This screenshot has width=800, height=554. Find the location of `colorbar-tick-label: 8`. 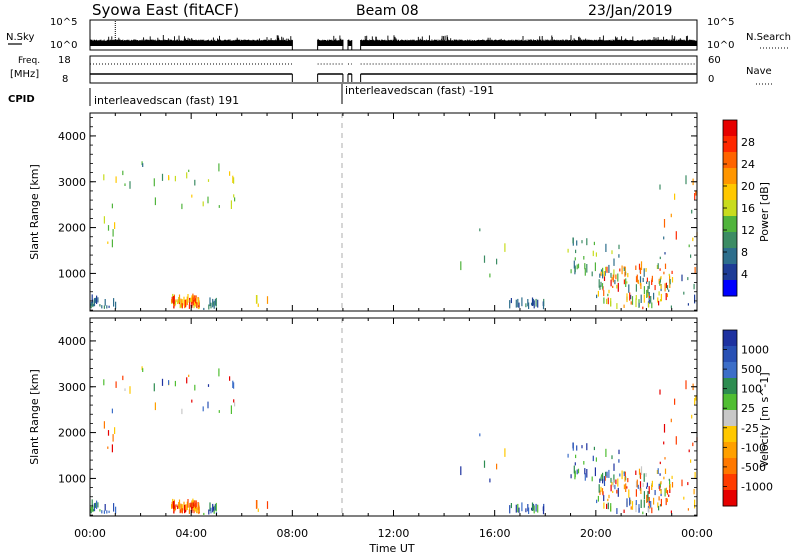

colorbar-tick-label: 8 is located at coordinates (744, 252).